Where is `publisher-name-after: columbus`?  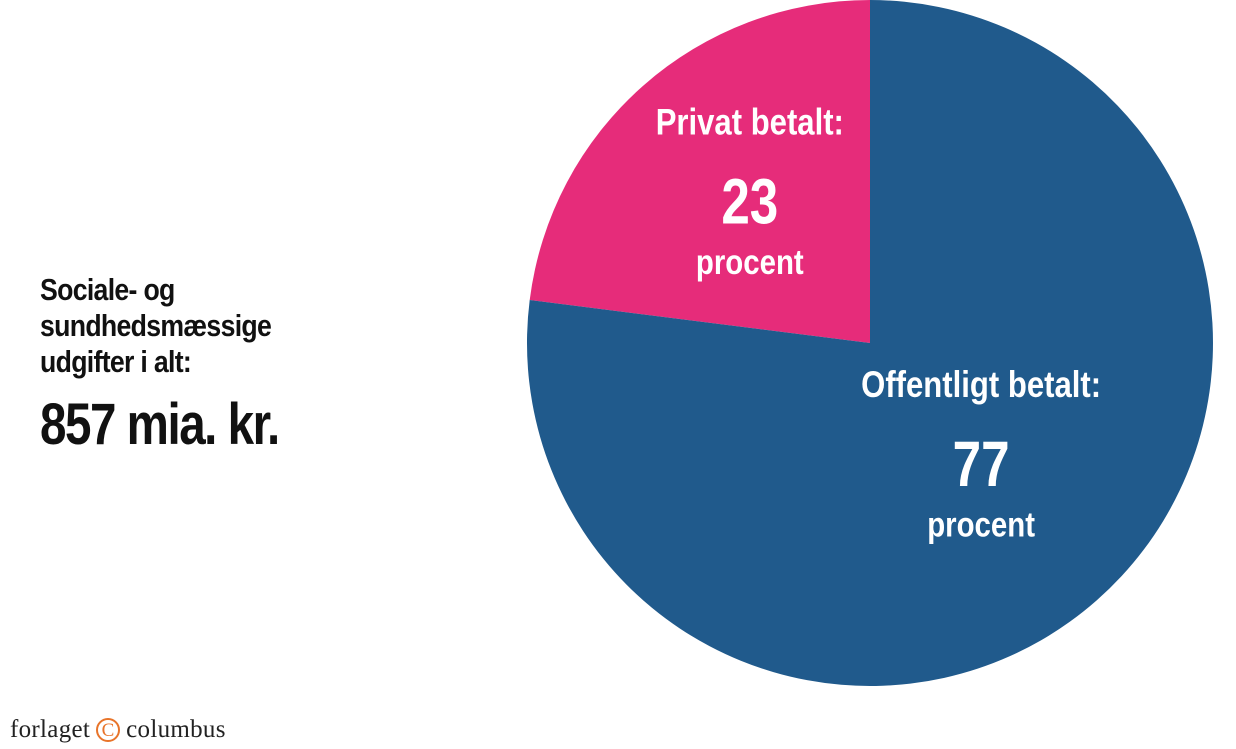
publisher-name-after: columbus is located at coordinates (176, 729).